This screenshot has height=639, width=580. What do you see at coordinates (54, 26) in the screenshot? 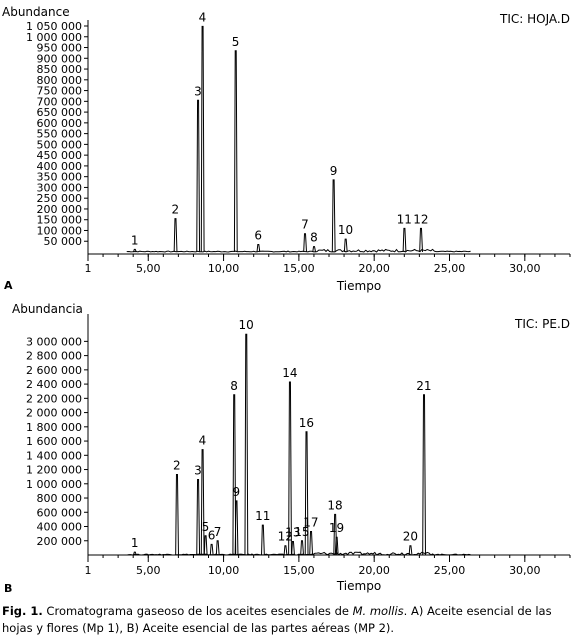
I see `y-tick-label: 1 050 000` at bounding box center [54, 26].